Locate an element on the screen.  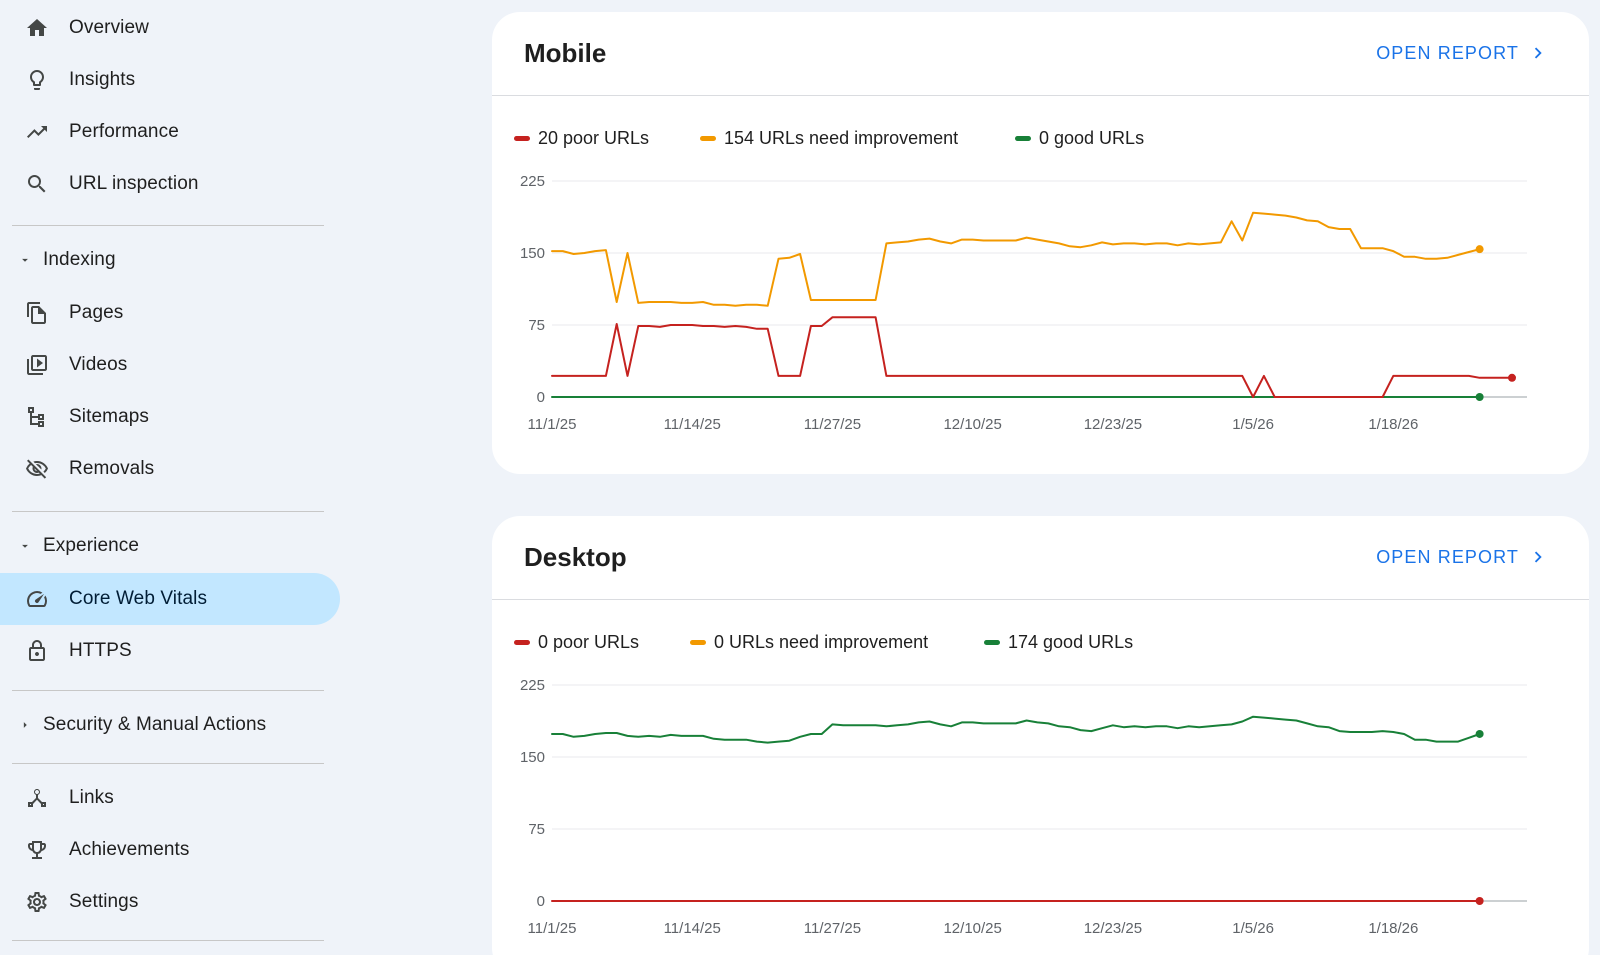
sidebar-item-label: HTTPS is located at coordinates (100, 650).